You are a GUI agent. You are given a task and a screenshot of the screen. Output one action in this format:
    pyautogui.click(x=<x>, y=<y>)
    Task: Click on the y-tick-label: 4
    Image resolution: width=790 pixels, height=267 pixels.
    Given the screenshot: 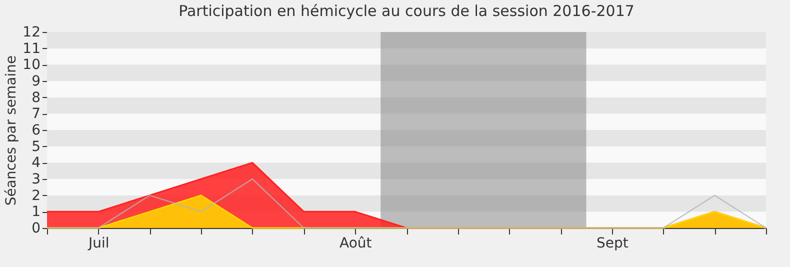 What is the action you would take?
    pyautogui.click(x=36, y=163)
    